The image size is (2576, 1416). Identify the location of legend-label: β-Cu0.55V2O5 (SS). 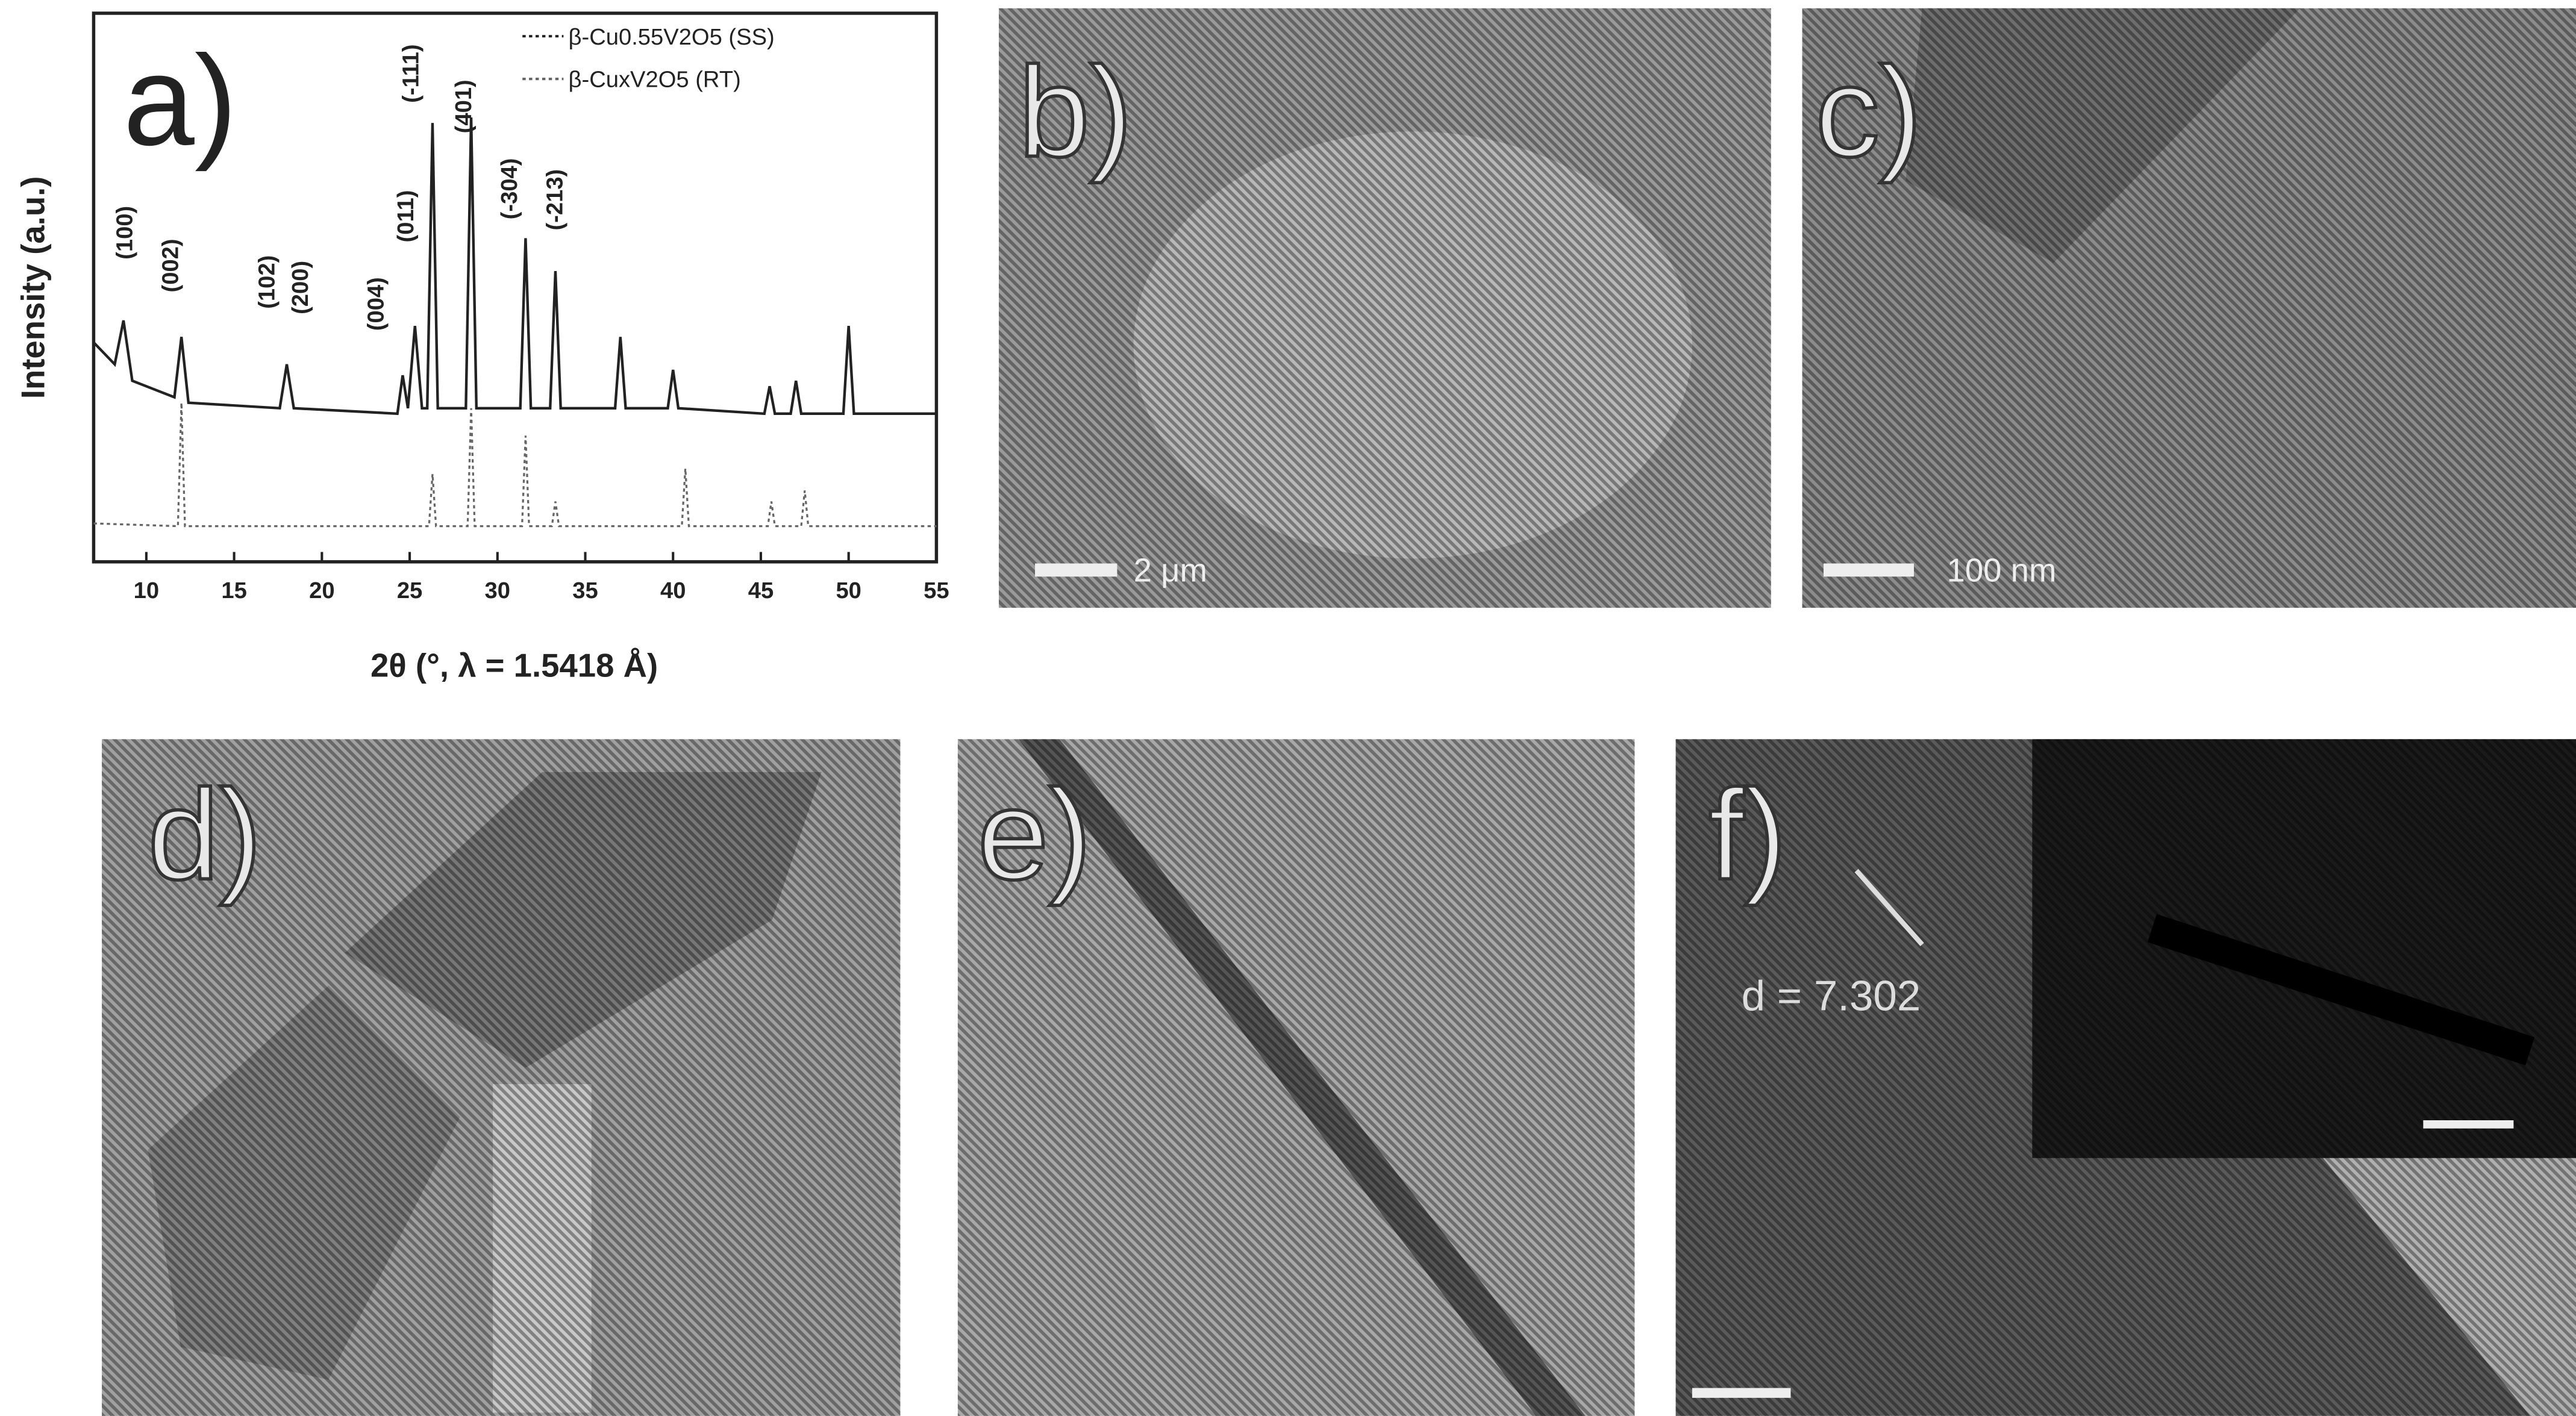
(672, 37).